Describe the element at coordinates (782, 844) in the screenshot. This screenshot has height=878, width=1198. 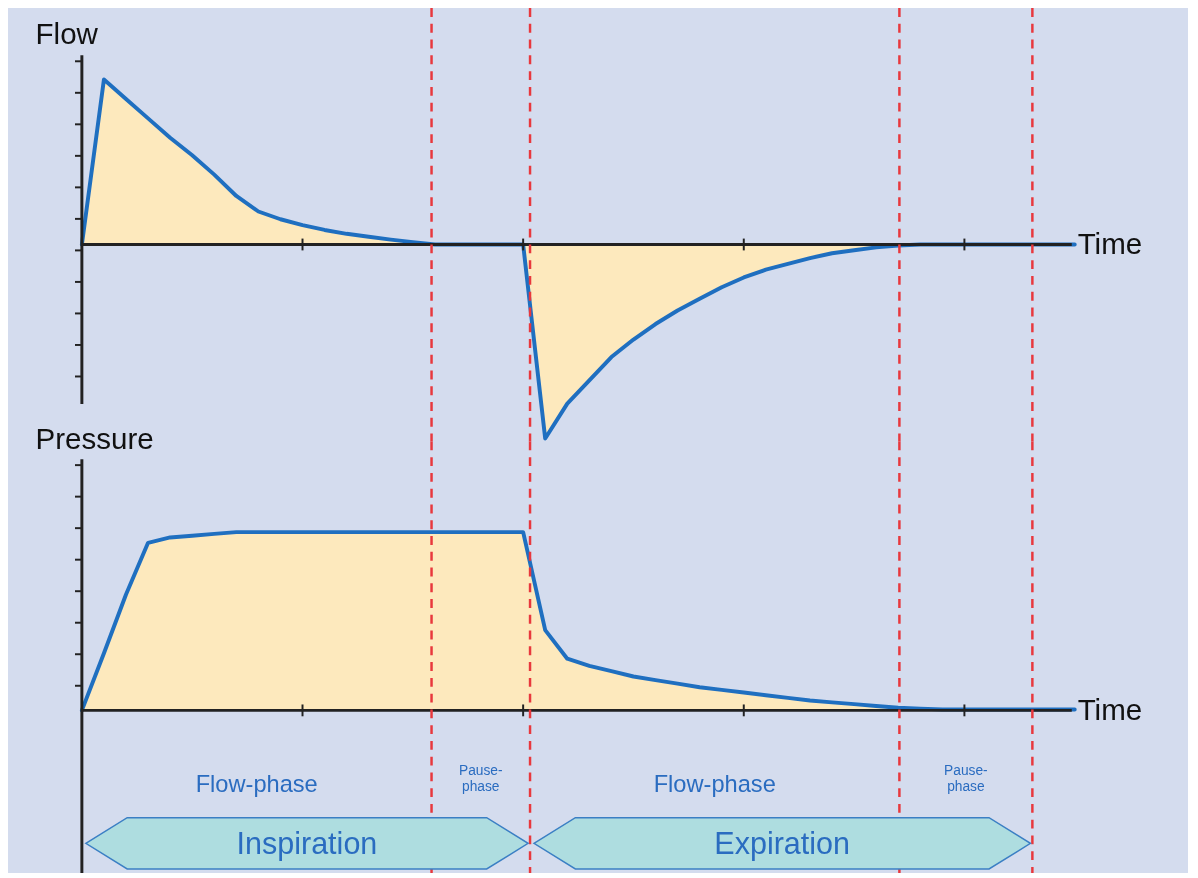
I see `text: Expiration` at that location.